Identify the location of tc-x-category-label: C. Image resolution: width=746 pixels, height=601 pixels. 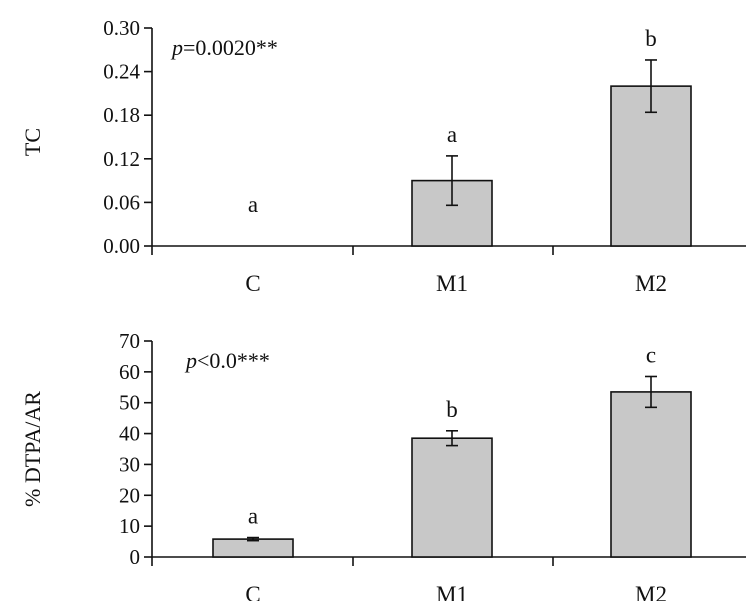
(252, 283).